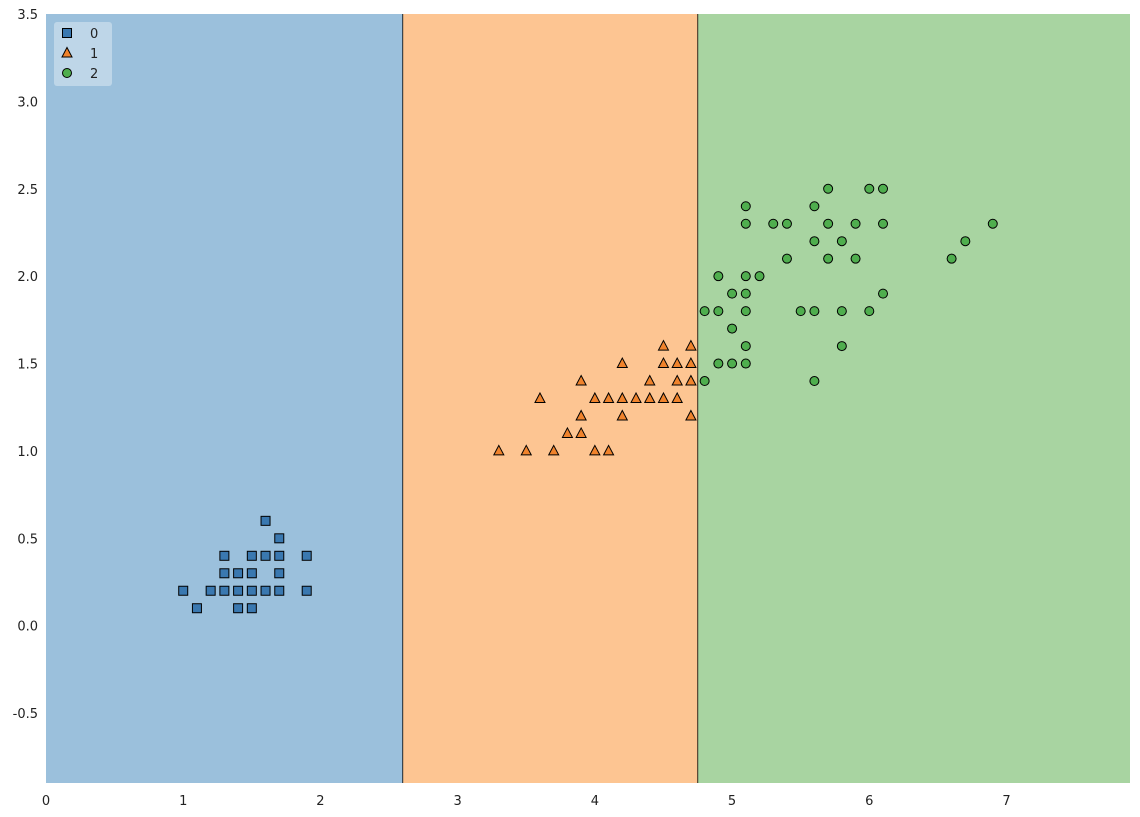 The width and height of the screenshot is (1140, 817). I want to click on y-tick-label: 3.0, so click(27, 102).